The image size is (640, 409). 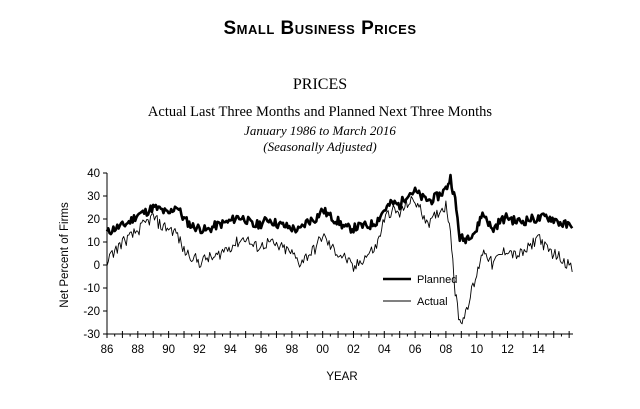 What do you see at coordinates (384, 350) in the screenshot?
I see `x-tick-label: 04` at bounding box center [384, 350].